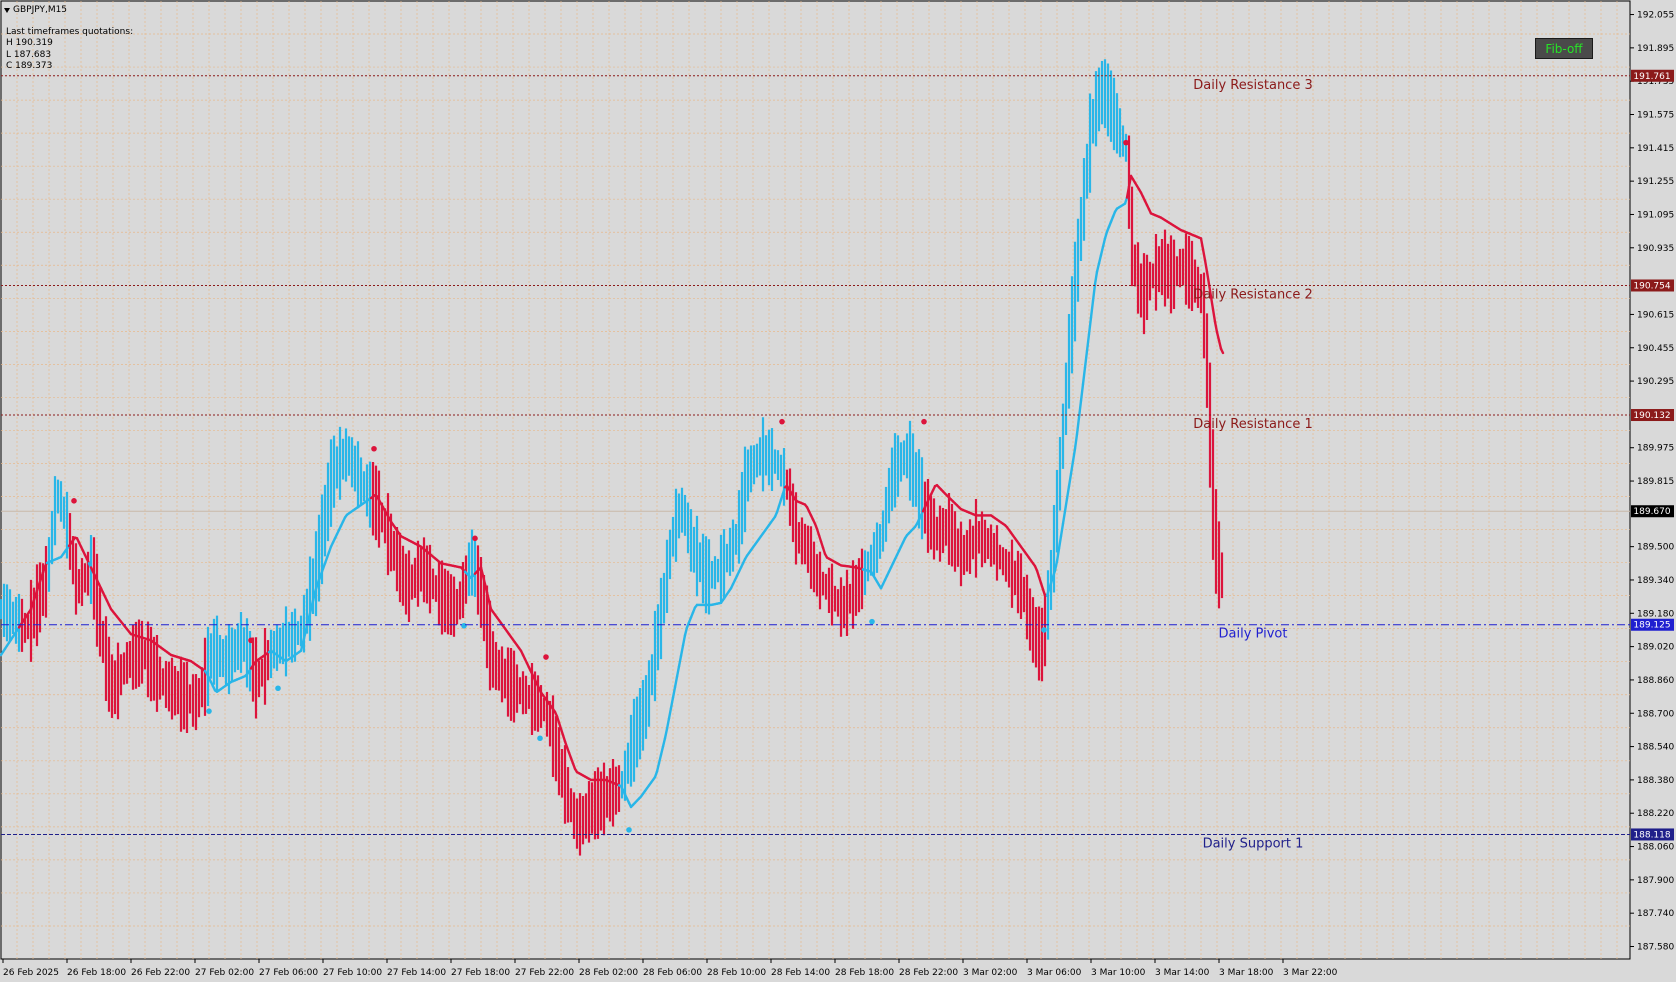 Image resolution: width=1676 pixels, height=982 pixels. Describe the element at coordinates (1655, 548) in the screenshot. I see `y-tick-label: 189.500` at that location.